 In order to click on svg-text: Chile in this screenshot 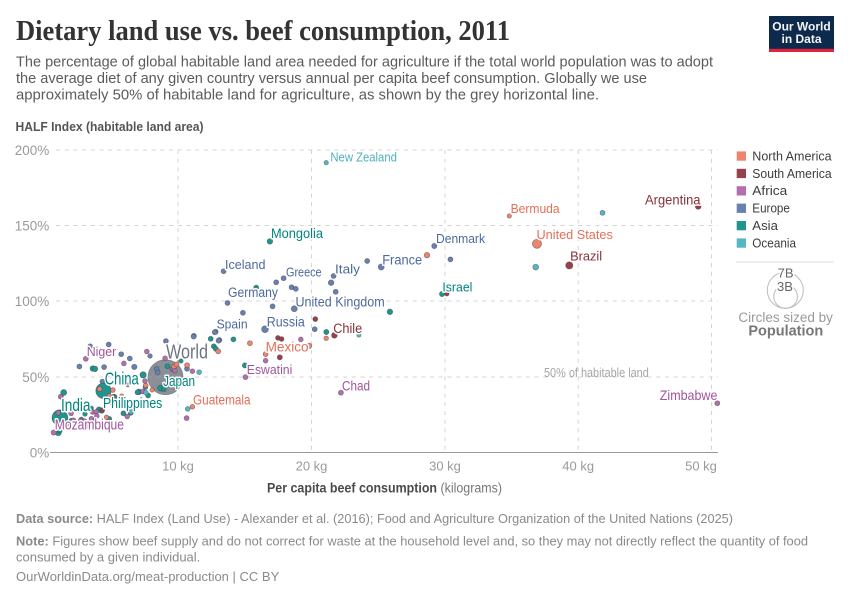, I will do `click(347, 328)`.